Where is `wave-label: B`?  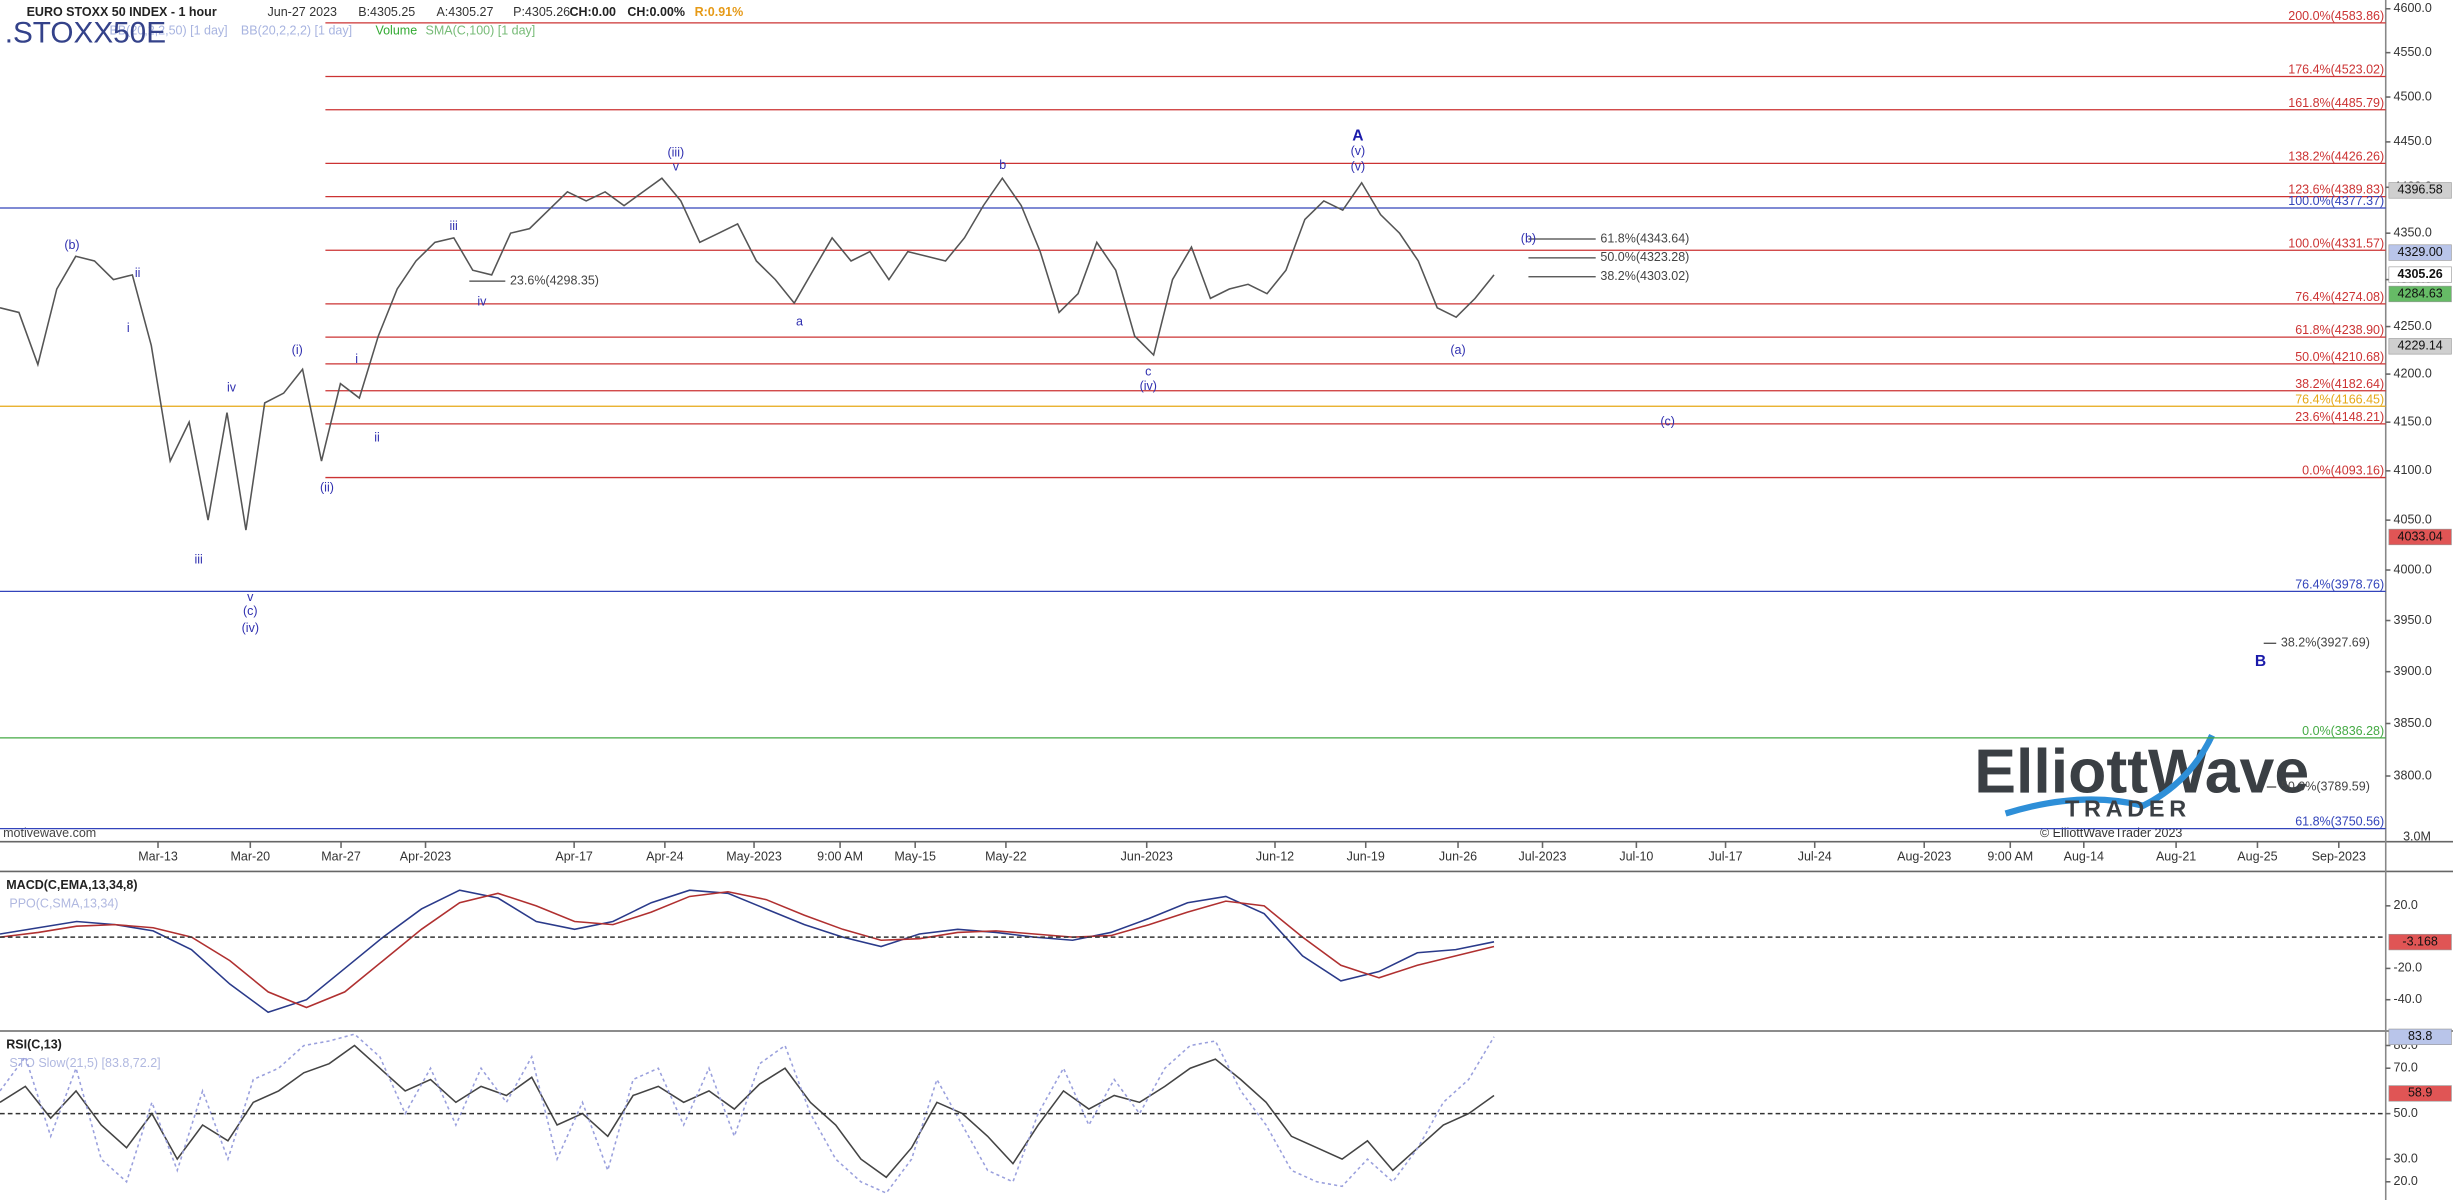 wave-label: B is located at coordinates (2260, 661).